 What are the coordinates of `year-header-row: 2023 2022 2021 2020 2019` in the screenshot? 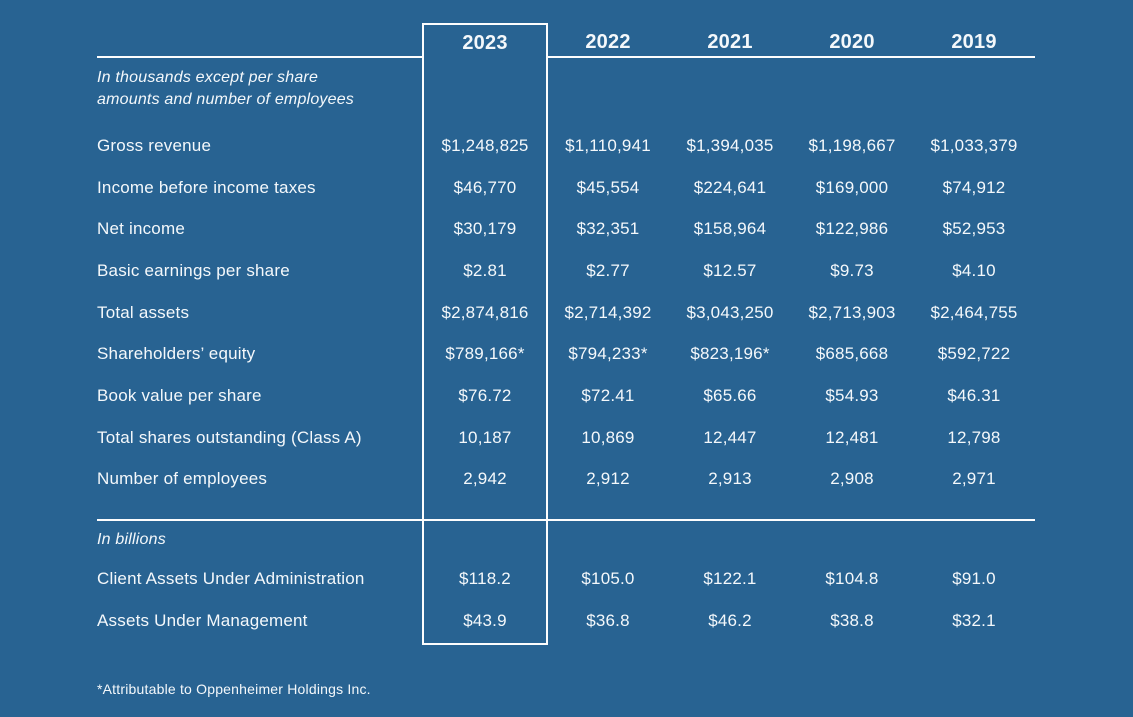 It's located at (566, 40).